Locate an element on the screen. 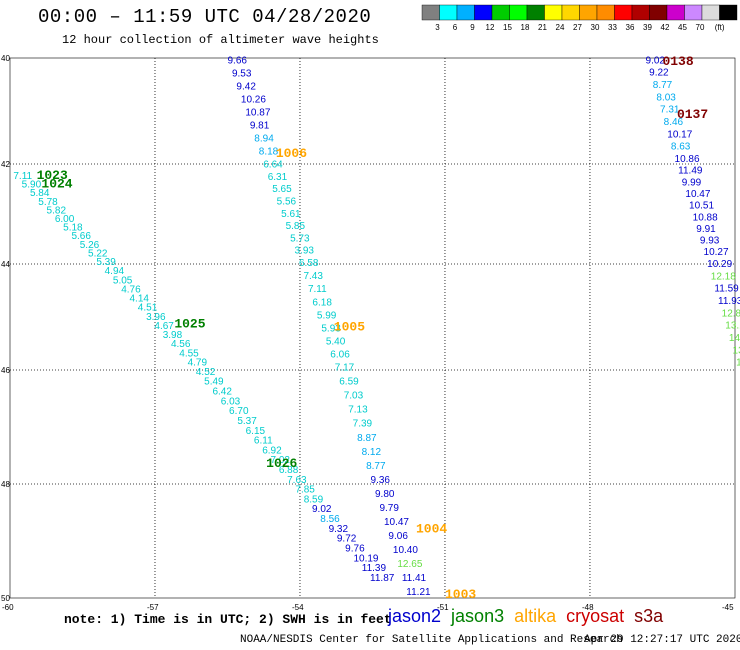 The image size is (740, 650). colorbar-label: 24 is located at coordinates (560, 27).